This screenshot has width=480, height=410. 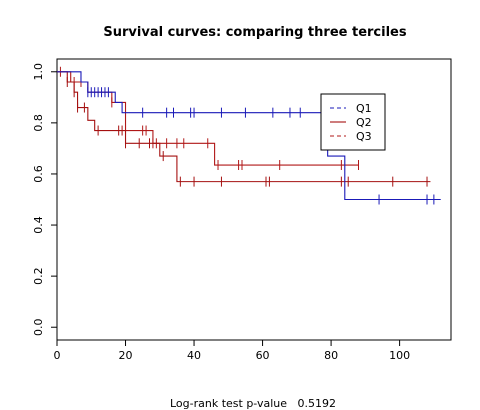 I want to click on x-tick-label: 40, so click(x=194, y=355).